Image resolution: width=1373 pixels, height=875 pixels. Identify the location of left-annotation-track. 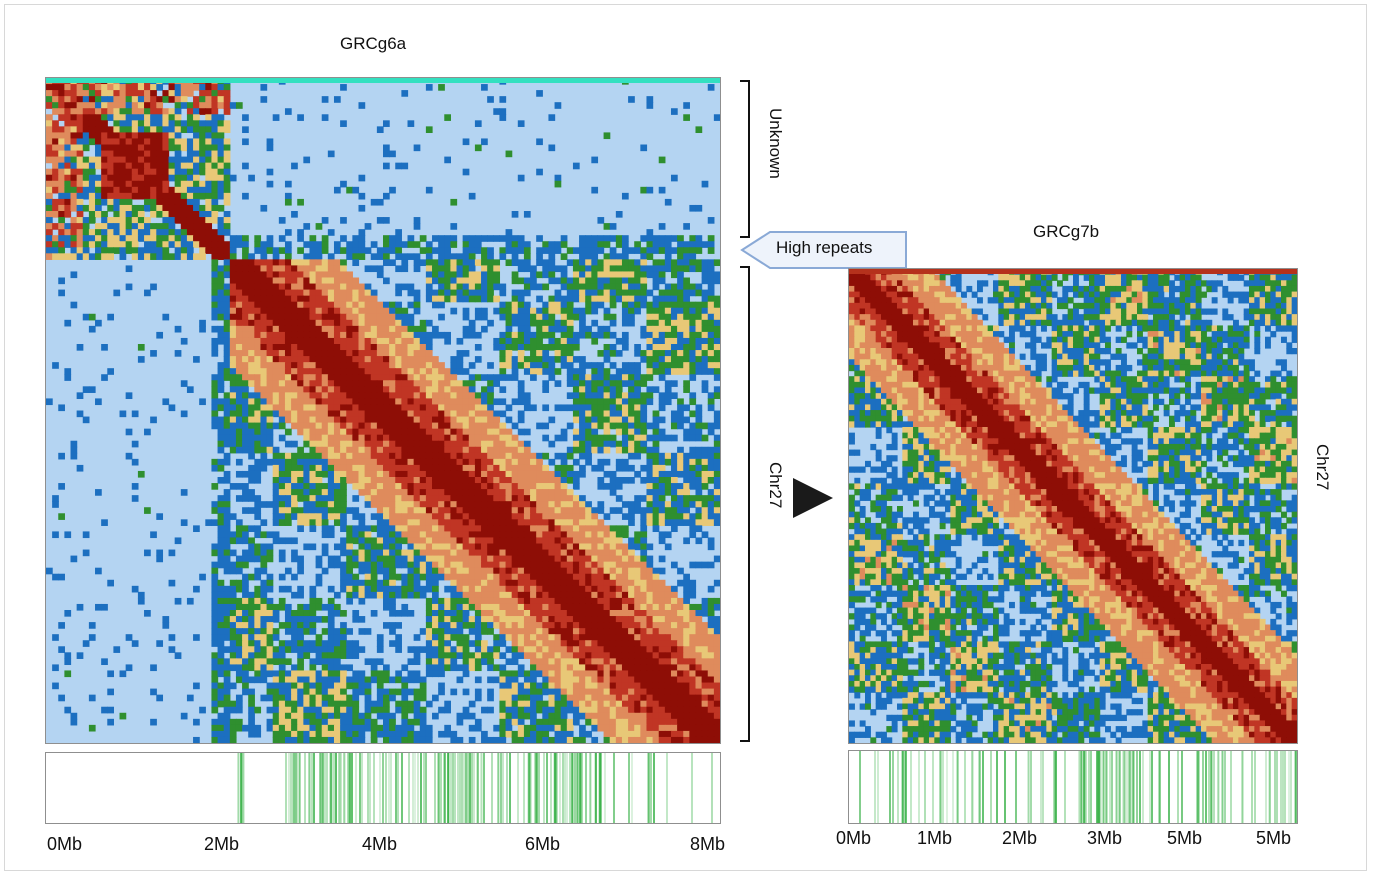
(383, 788).